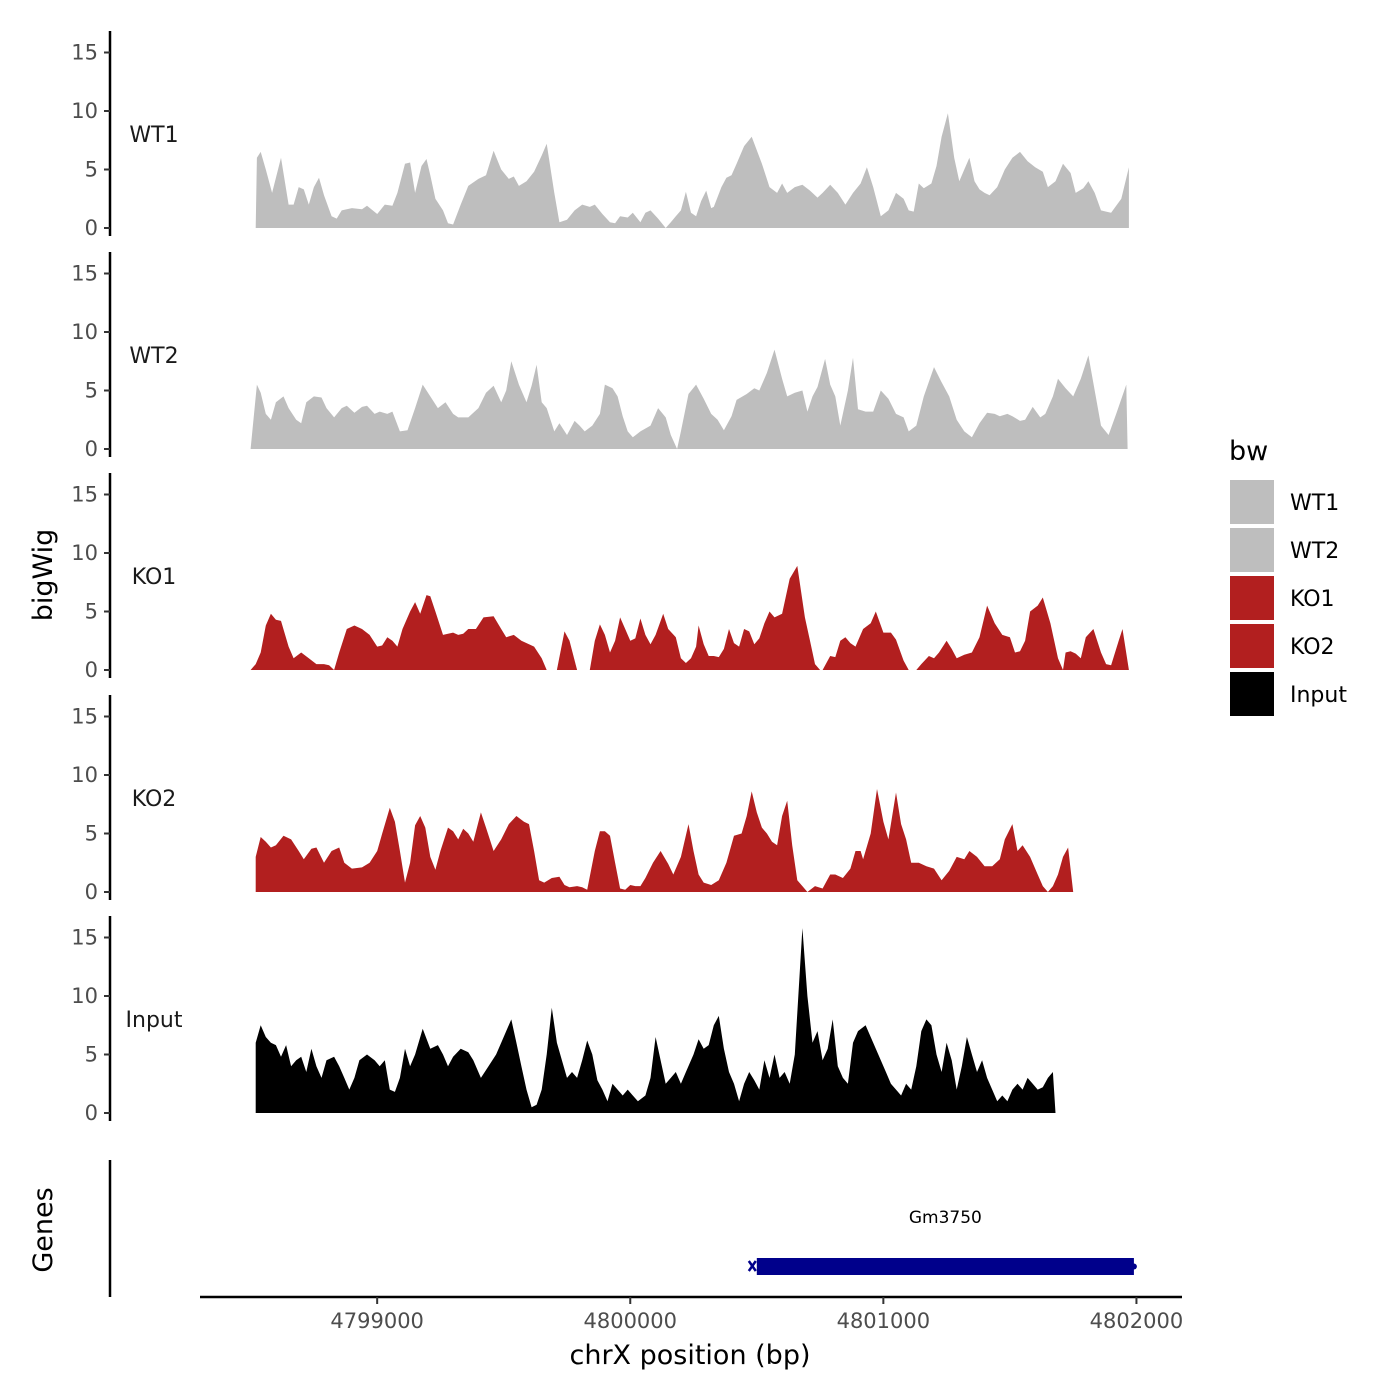 This screenshot has height=1400, width=1400. Describe the element at coordinates (43, 575) in the screenshot. I see `y-axis-title: bigWig` at that location.